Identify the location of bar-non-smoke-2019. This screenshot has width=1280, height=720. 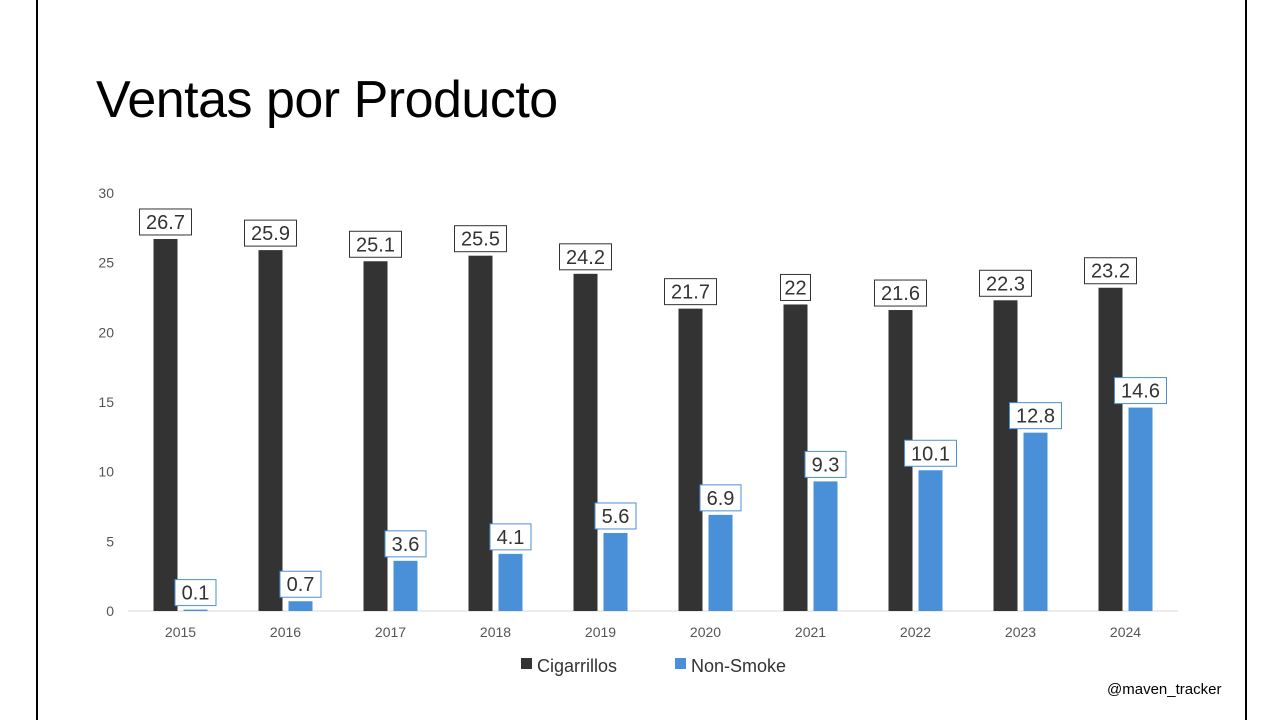
(615, 571).